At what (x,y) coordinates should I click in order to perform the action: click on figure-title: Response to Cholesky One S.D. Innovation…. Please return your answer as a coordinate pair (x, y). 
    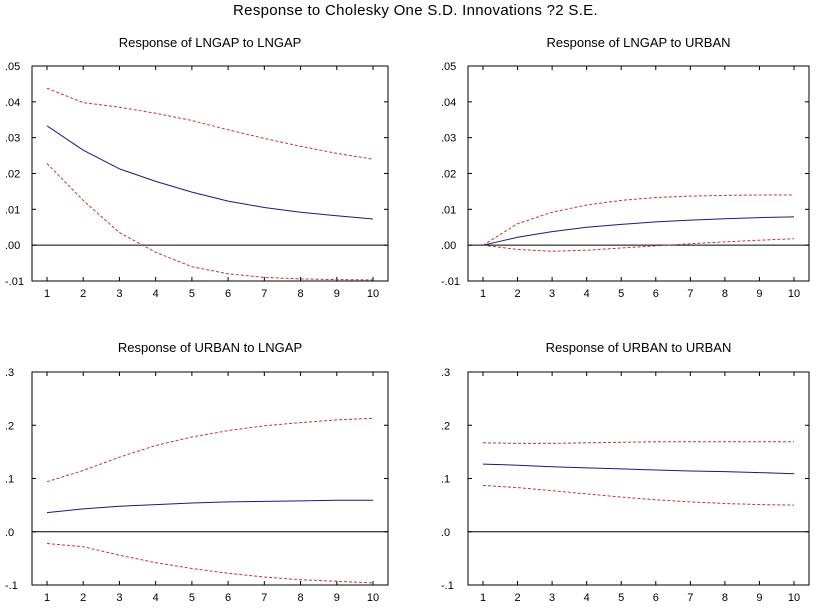
    Looking at the image, I should click on (415, 10).